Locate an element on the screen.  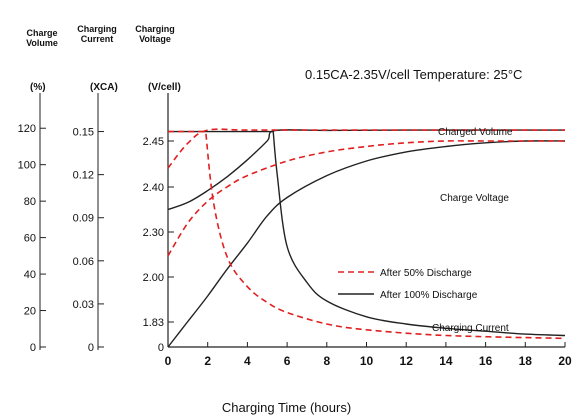
voltage-tick-label: 2.30 is located at coordinates (153, 233).